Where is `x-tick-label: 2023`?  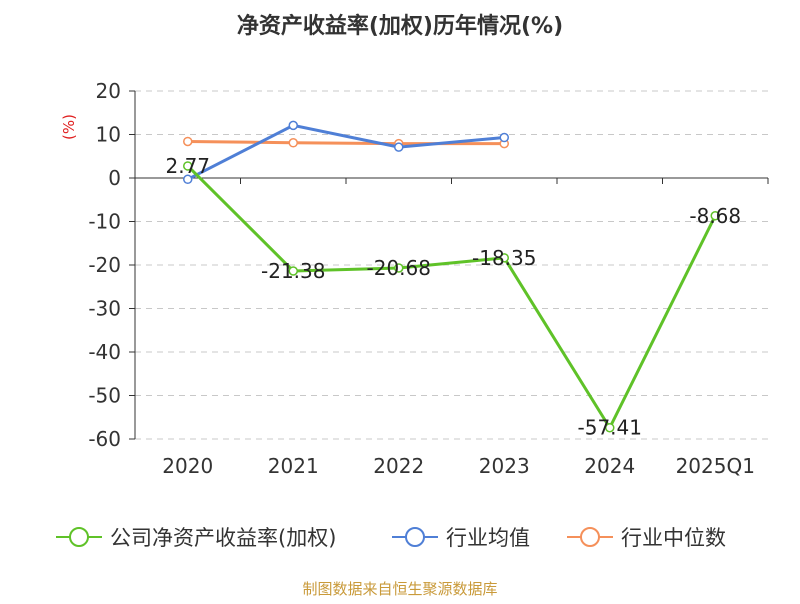
x-tick-label: 2023 is located at coordinates (504, 466).